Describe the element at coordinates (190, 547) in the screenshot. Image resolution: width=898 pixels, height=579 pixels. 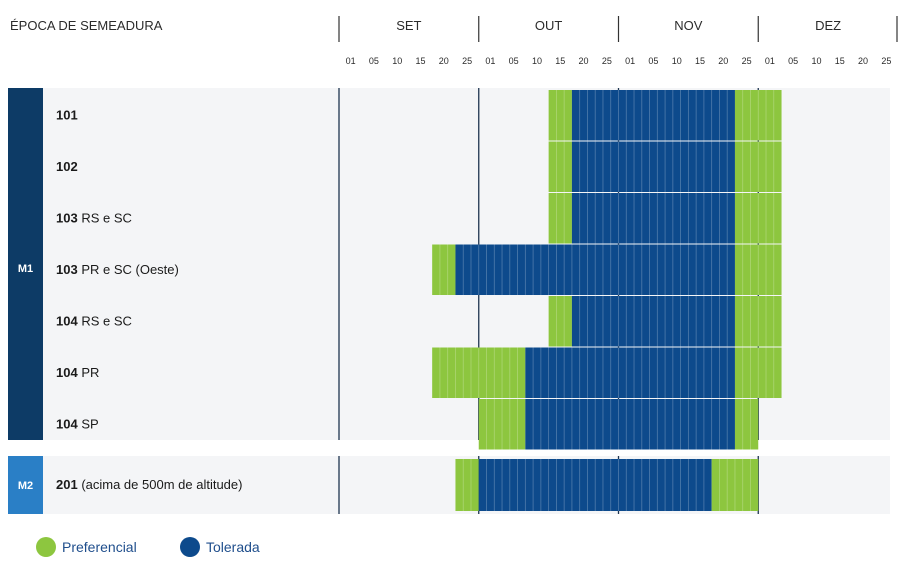
I see `legend-swatch-tolerada` at that location.